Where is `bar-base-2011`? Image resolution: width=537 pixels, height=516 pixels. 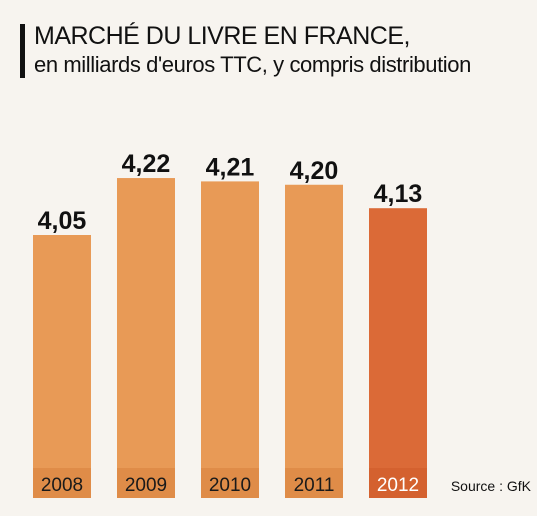 bar-base-2011 is located at coordinates (314, 483).